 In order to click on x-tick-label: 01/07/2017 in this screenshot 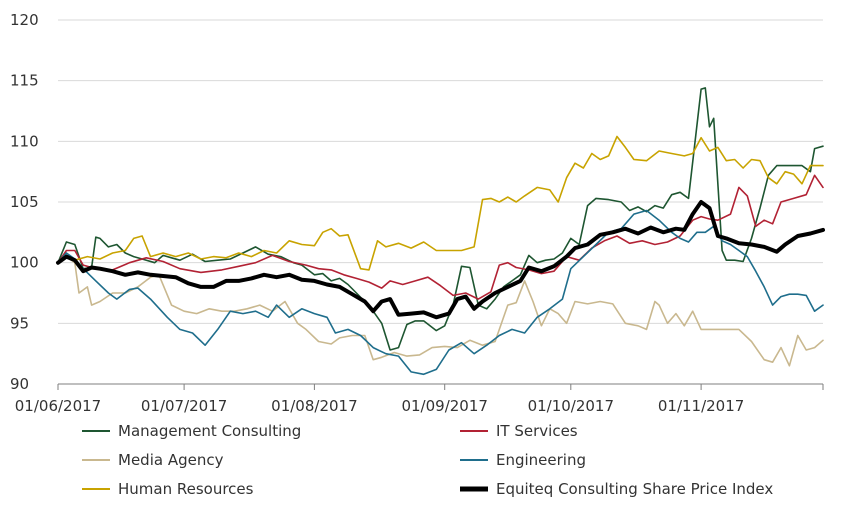, I will do `click(184, 406)`.